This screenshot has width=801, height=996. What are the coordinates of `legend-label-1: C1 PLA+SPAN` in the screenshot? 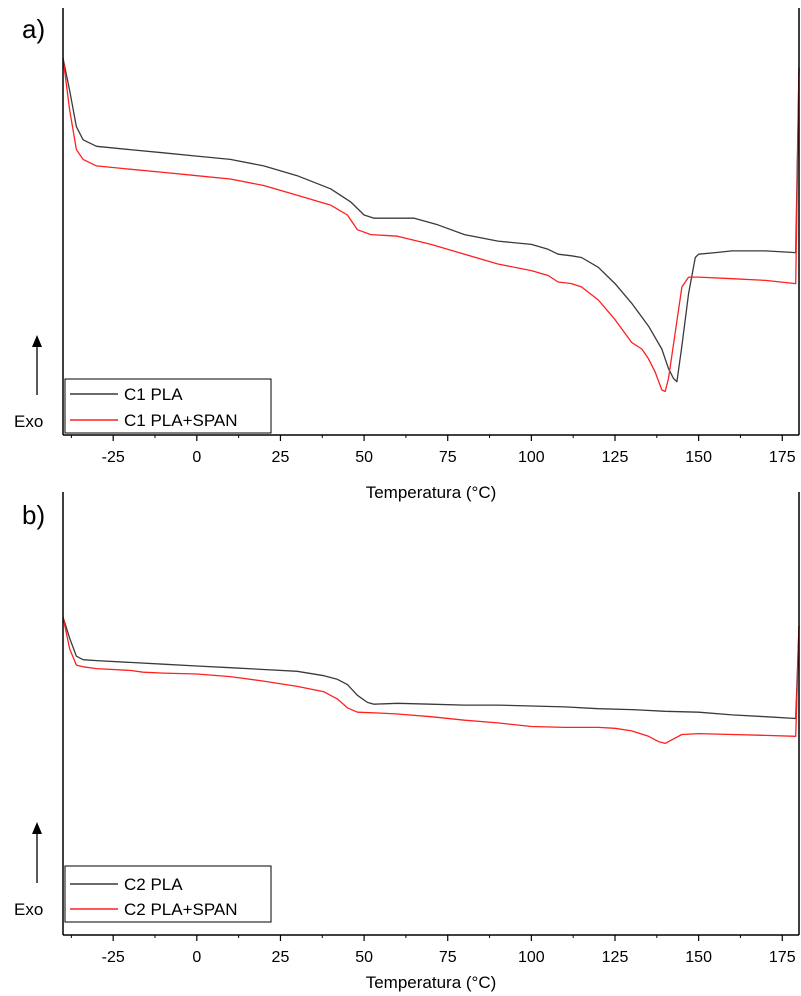 It's located at (181, 420).